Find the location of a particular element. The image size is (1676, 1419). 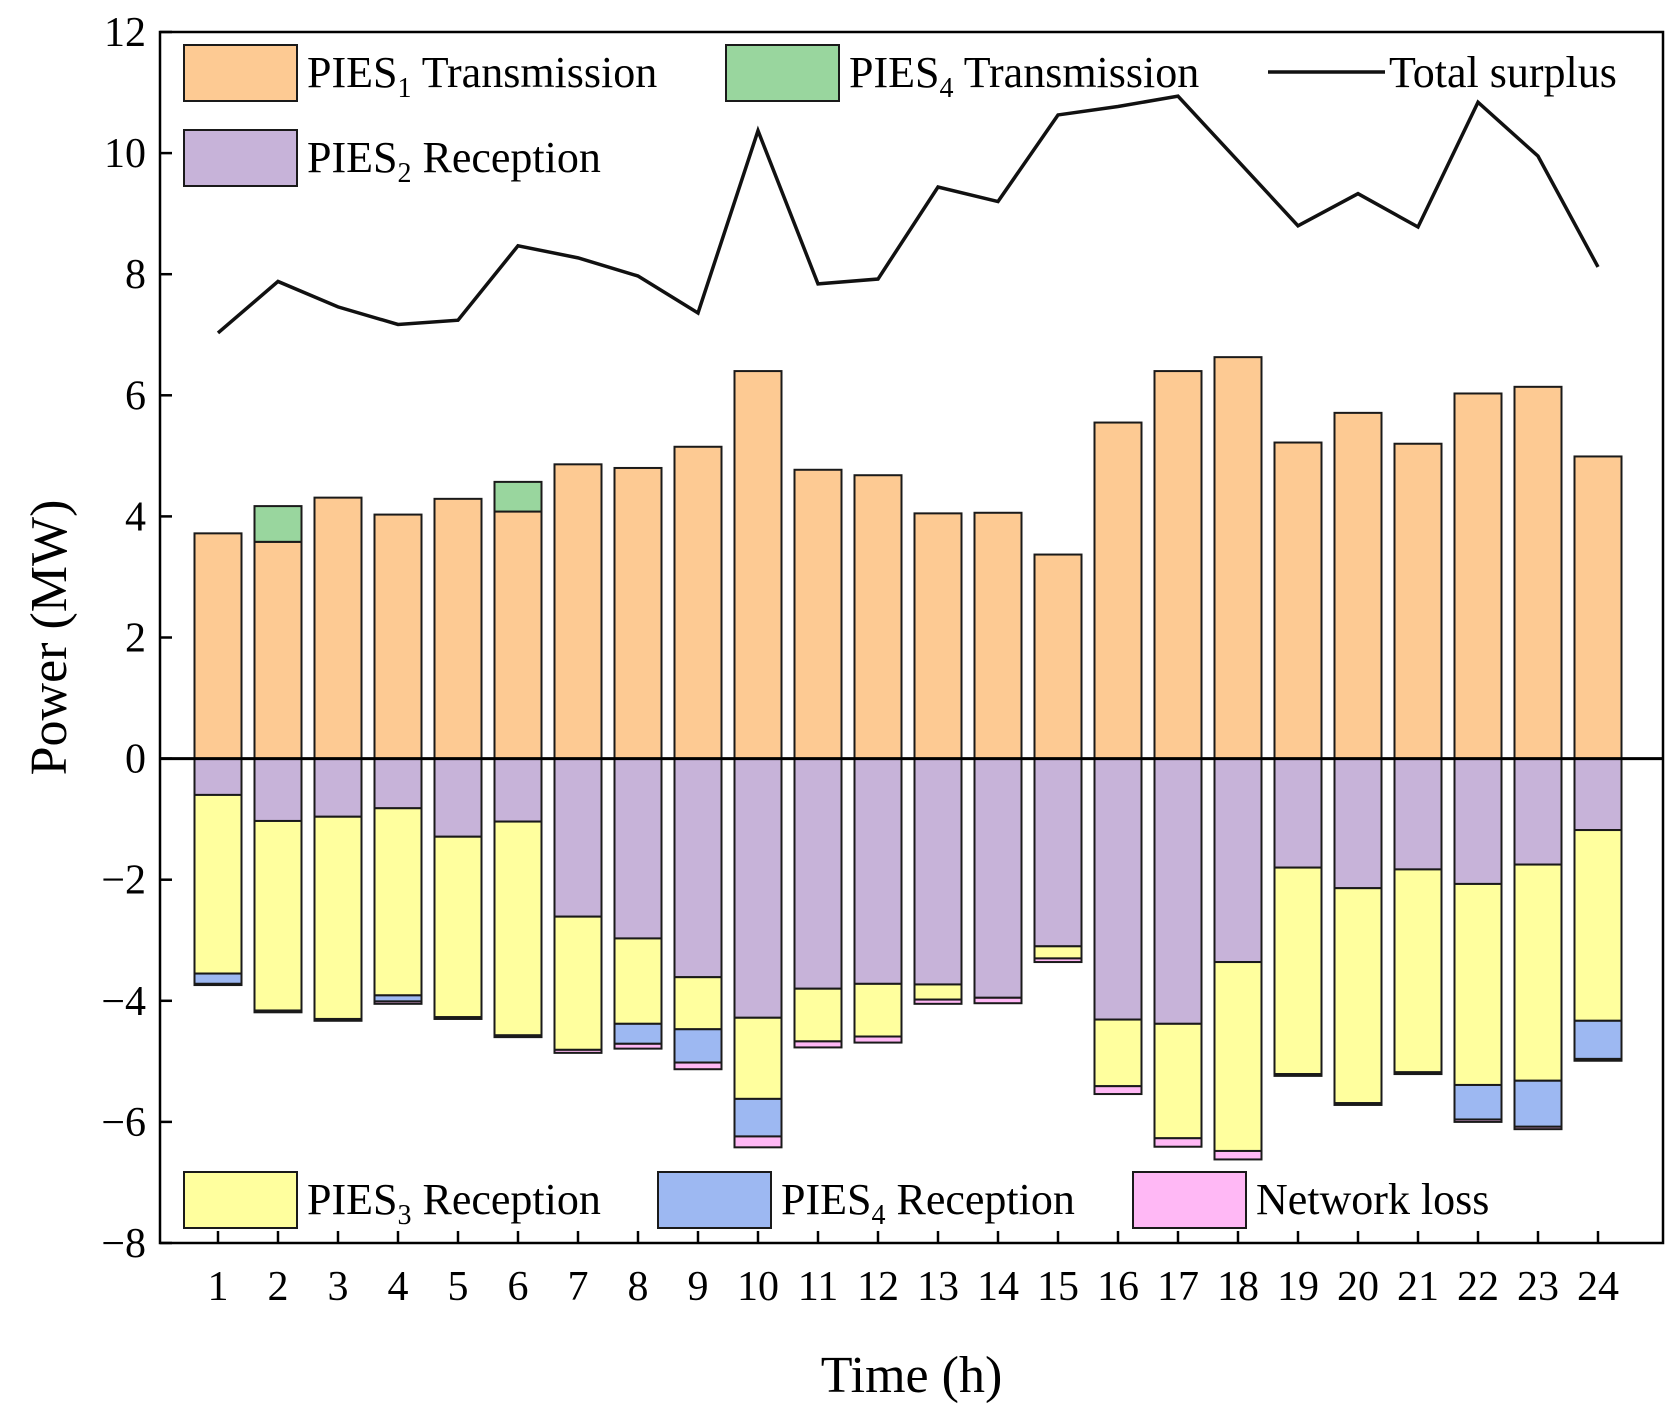

y-tick-label: 4 is located at coordinates (135, 517).